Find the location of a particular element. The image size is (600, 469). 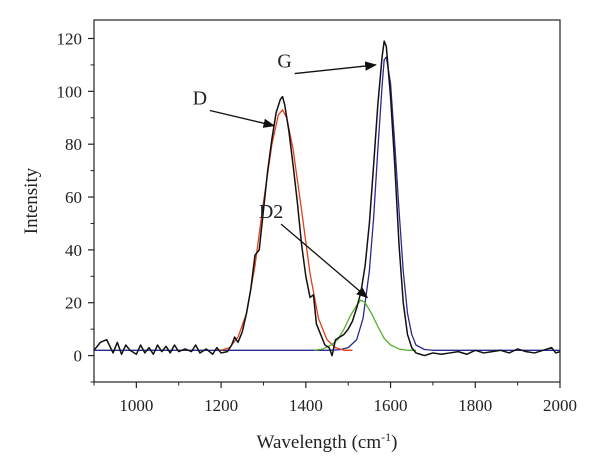

annotation-arrow-d2 is located at coordinates (324, 261).